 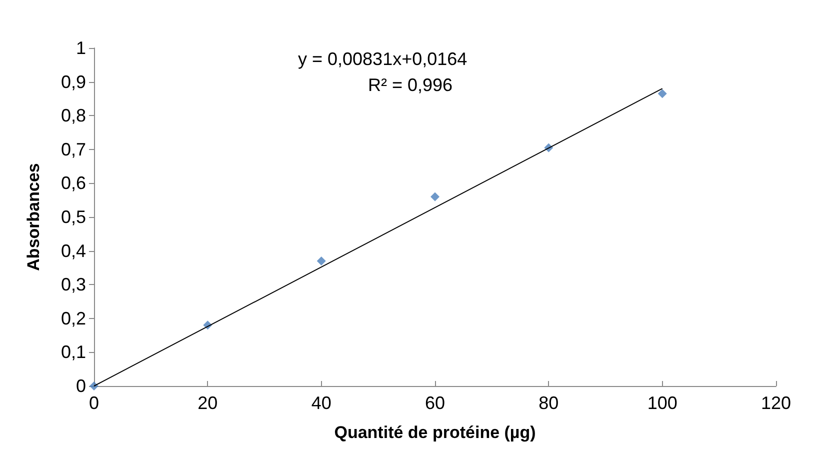 What do you see at coordinates (435, 432) in the screenshot?
I see `x-axis-title: Quantité de protéine (µg)` at bounding box center [435, 432].